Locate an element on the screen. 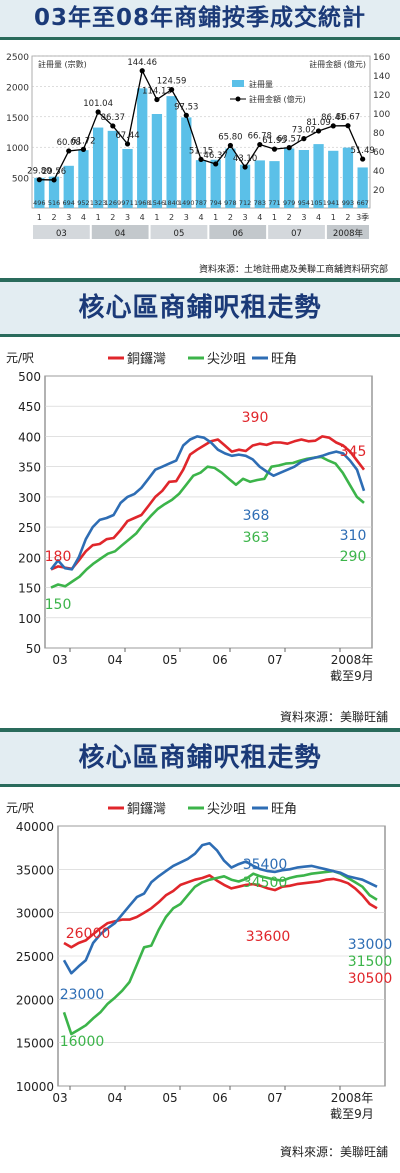  amount-label: 51.15 is located at coordinates (201, 151).